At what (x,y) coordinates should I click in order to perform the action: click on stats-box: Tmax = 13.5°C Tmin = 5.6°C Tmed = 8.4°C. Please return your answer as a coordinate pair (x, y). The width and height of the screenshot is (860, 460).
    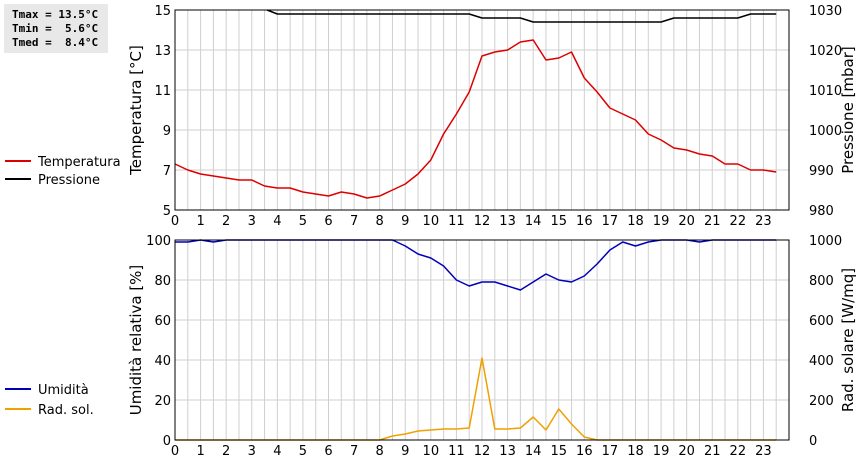
    Looking at the image, I should click on (56, 28).